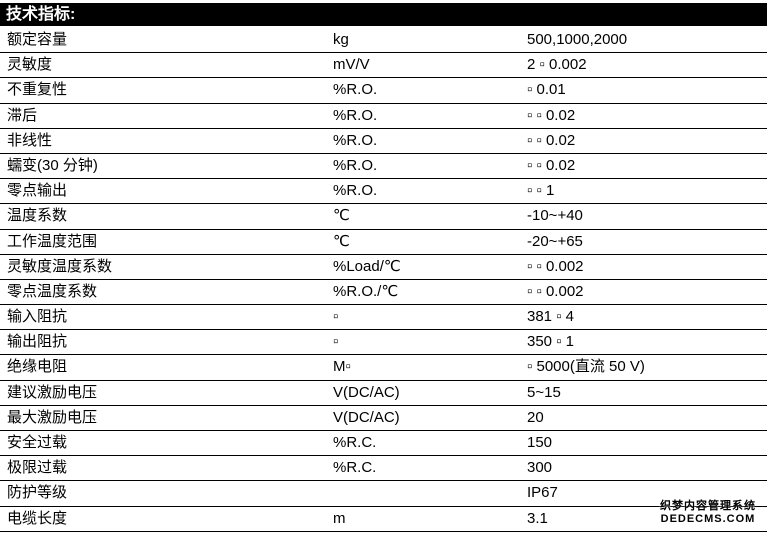 The height and width of the screenshot is (537, 769). I want to click on value: ▫ 0.01, so click(546, 90).